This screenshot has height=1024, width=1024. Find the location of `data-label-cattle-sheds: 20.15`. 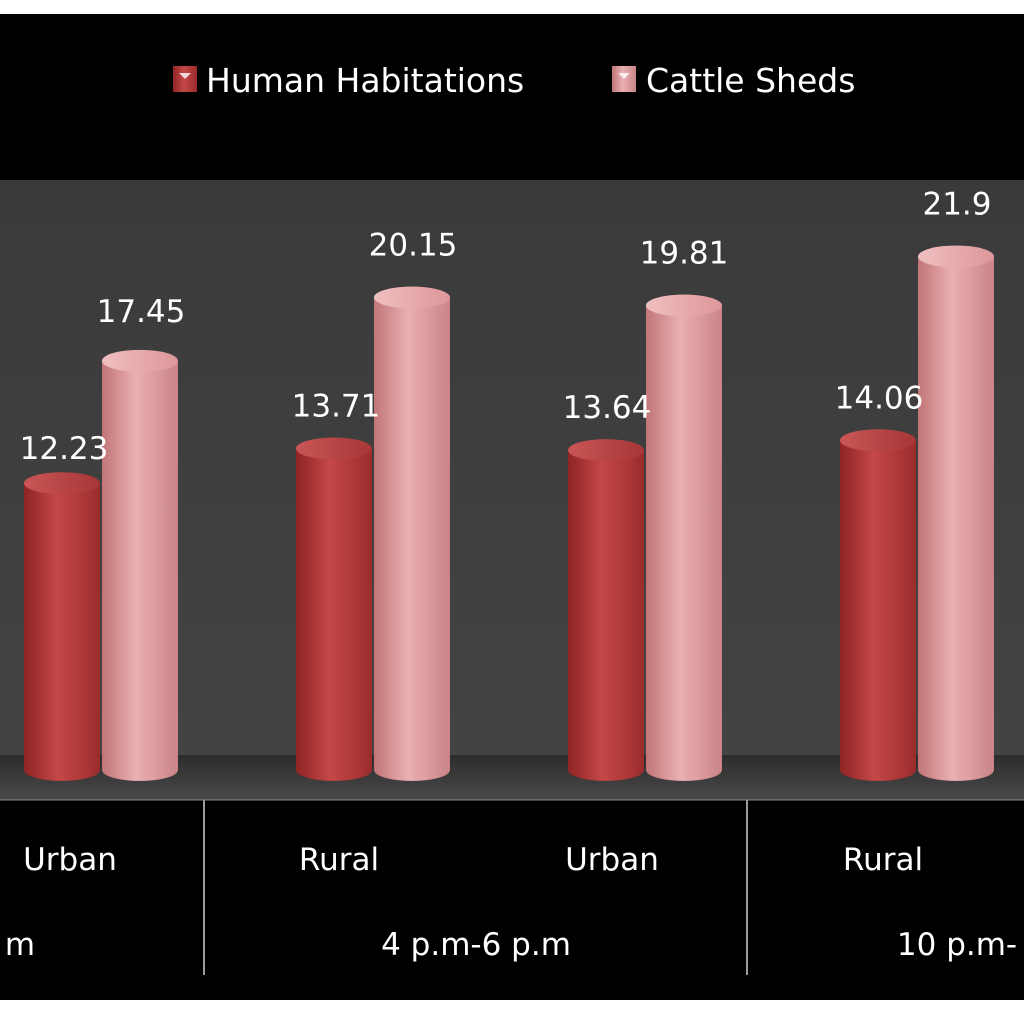

data-label-cattle-sheds: 20.15 is located at coordinates (413, 246).